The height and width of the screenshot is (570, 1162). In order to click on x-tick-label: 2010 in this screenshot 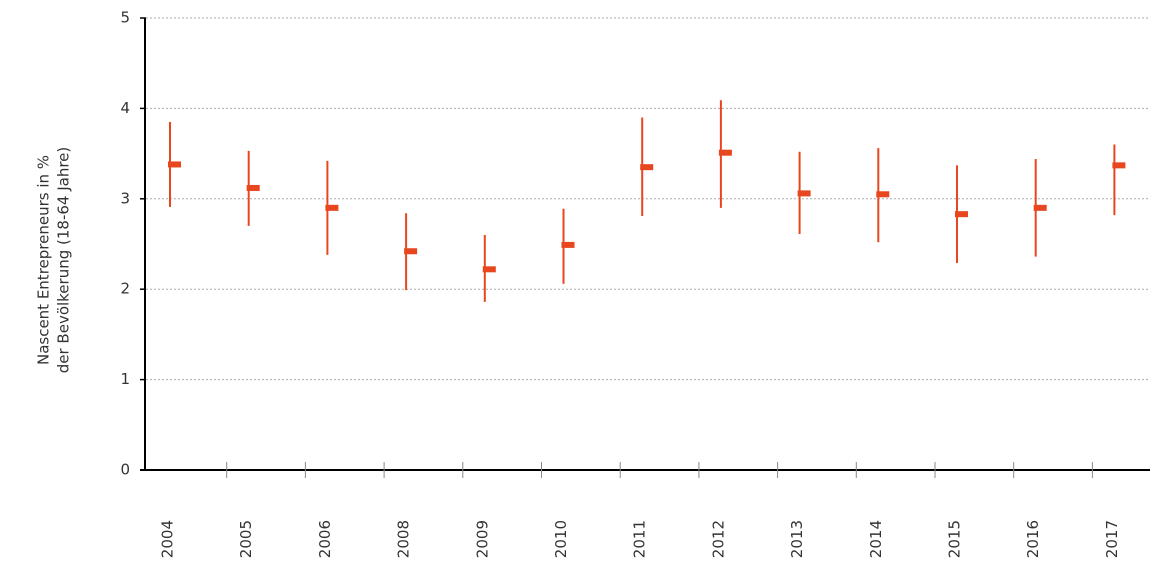, I will do `click(561, 539)`.